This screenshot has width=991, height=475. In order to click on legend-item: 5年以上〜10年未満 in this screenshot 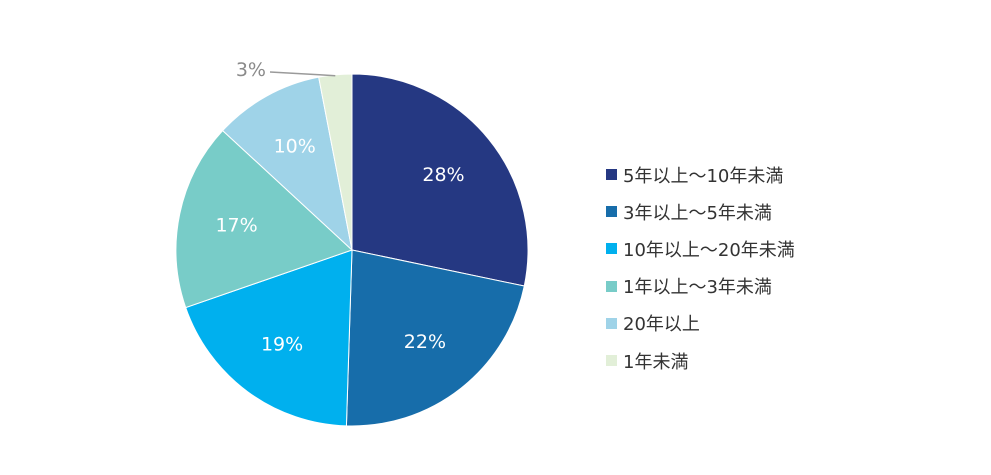, I will do `click(700, 174)`.